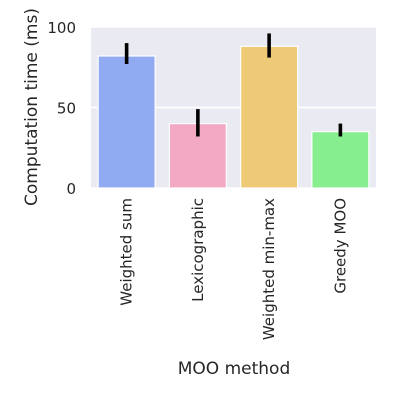  I want to click on y-tick-label: 100, so click(61, 28).